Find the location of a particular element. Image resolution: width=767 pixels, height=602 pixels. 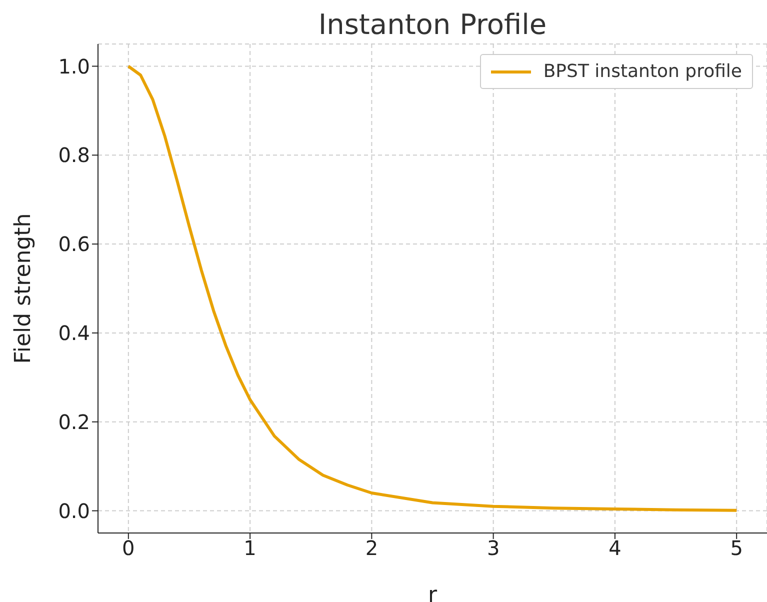

x-tick-label: 0 is located at coordinates (128, 548).